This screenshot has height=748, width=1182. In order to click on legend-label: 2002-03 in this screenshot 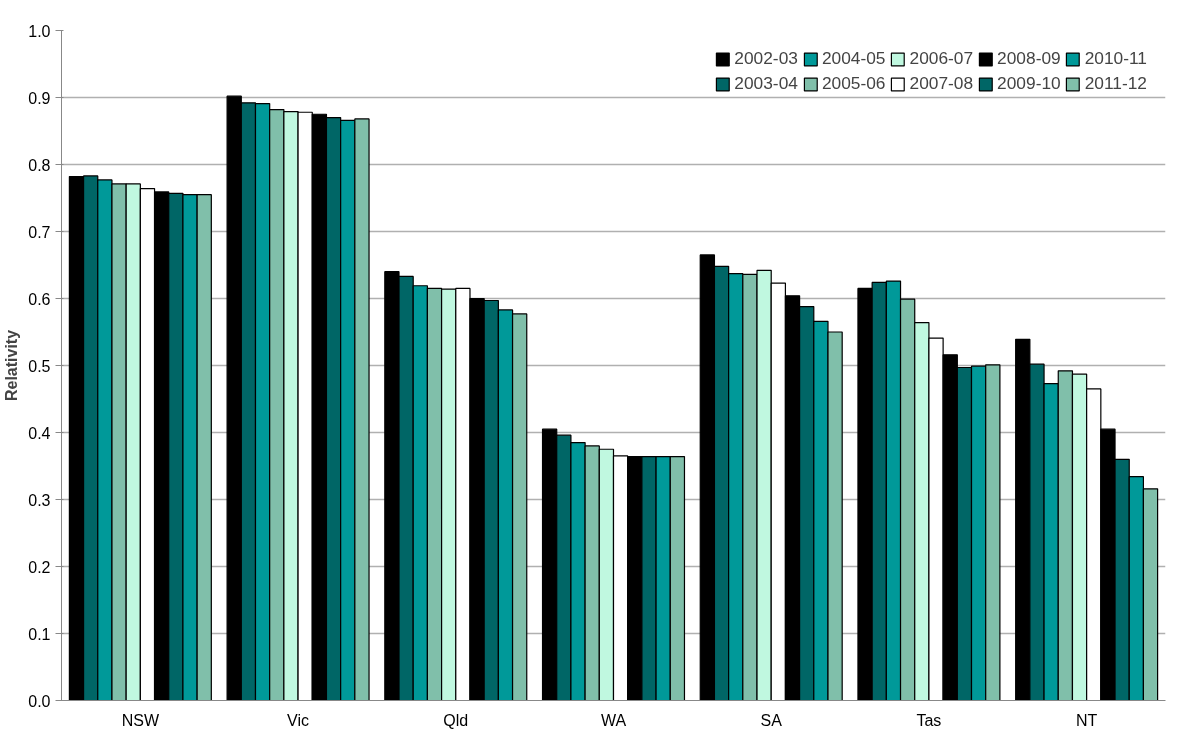, I will do `click(766, 58)`.